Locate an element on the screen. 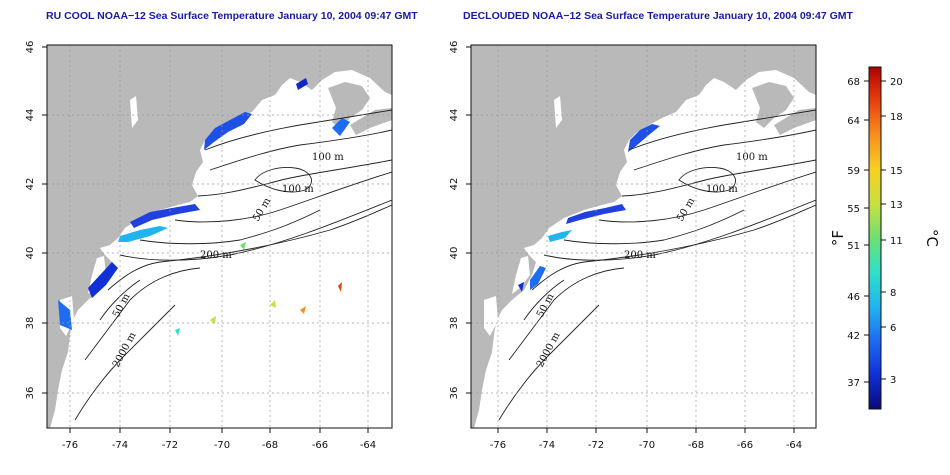 The image size is (950, 475). celsius-tick-label: 18 is located at coordinates (896, 117).